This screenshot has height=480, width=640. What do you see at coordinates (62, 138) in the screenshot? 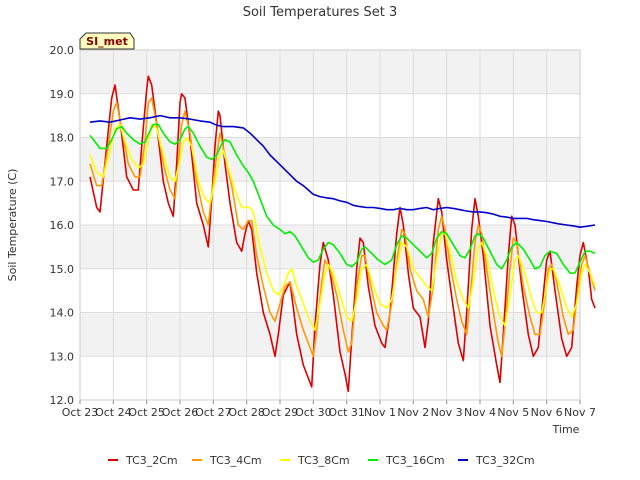
I see `y-tick-label: 18.0` at bounding box center [62, 138].